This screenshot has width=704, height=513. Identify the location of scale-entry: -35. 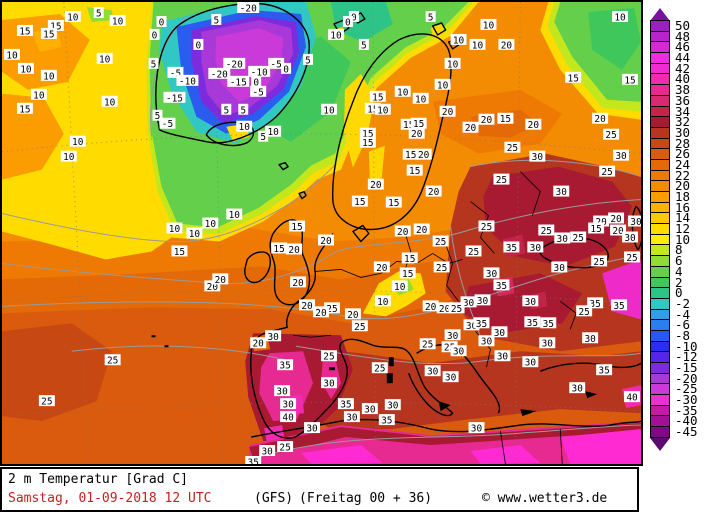
(677, 410).